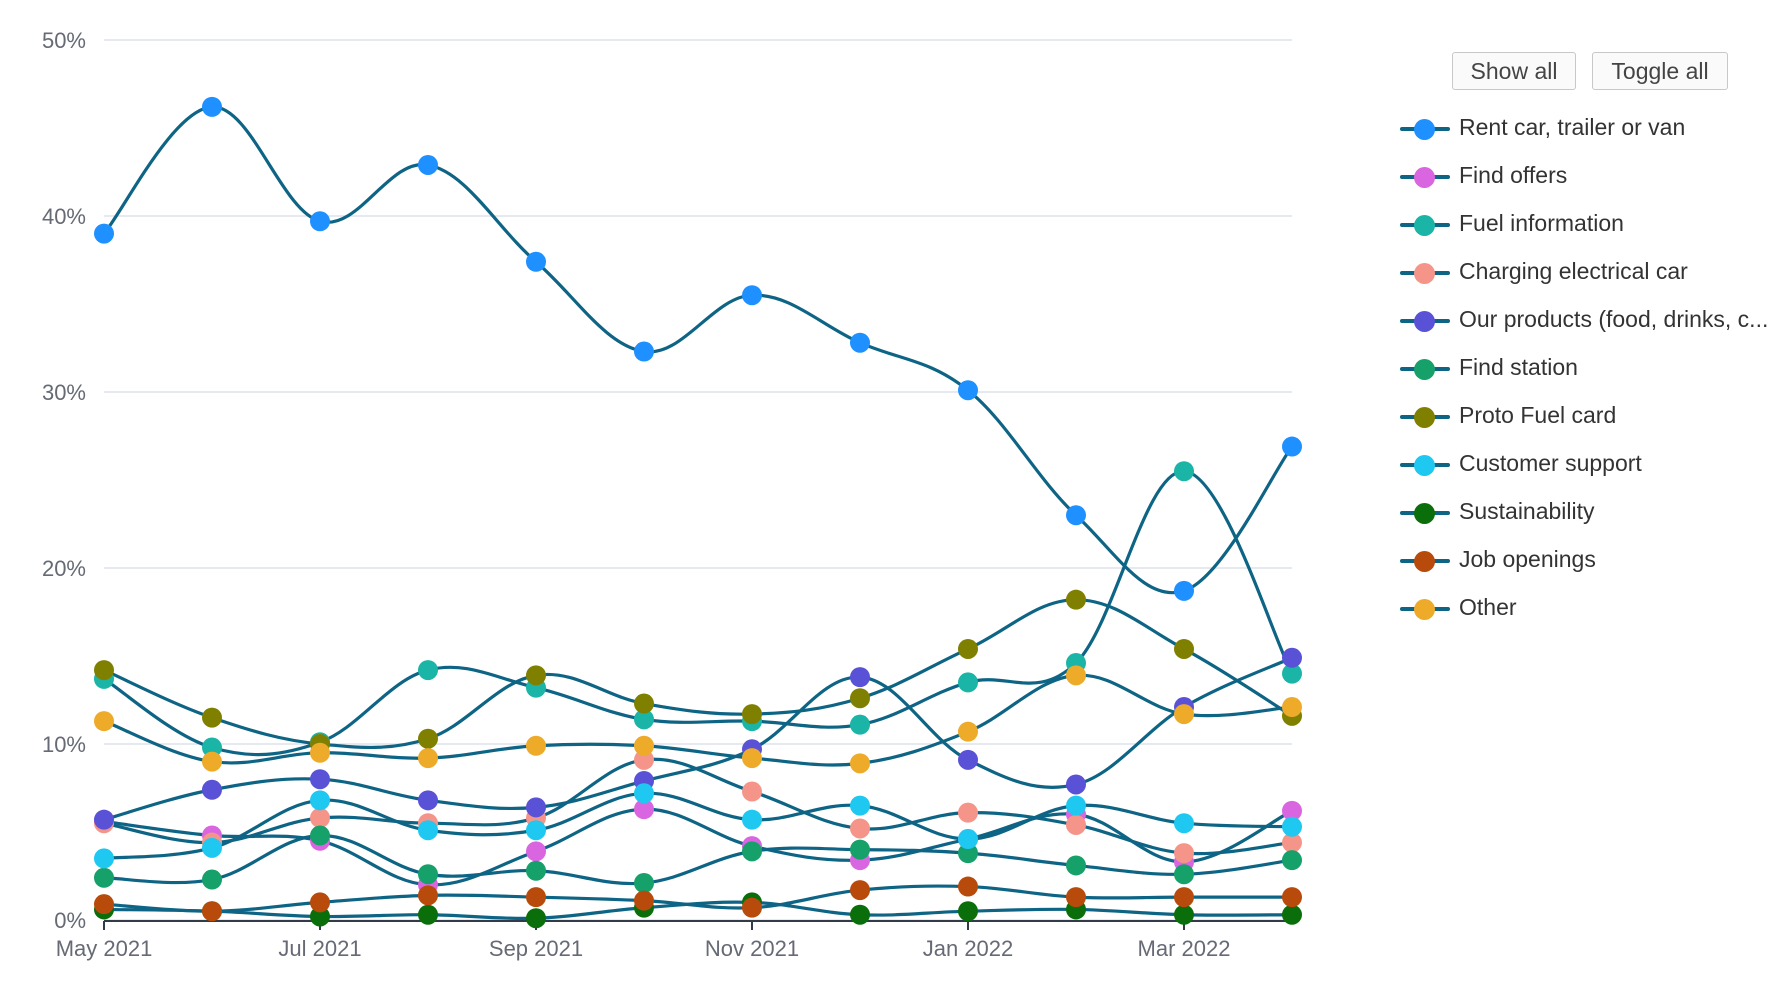 This screenshot has width=1790, height=1005. What do you see at coordinates (1595, 225) in the screenshot?
I see `legend-item-fuel-information: Fuel information` at bounding box center [1595, 225].